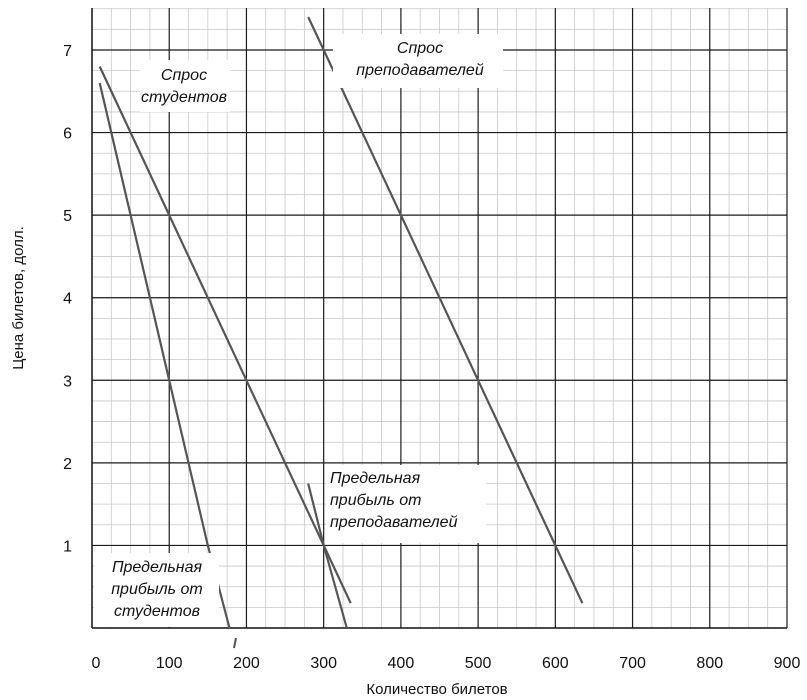 Image resolution: width=807 pixels, height=700 pixels. I want to click on y-tick-label: 6, so click(67, 134).